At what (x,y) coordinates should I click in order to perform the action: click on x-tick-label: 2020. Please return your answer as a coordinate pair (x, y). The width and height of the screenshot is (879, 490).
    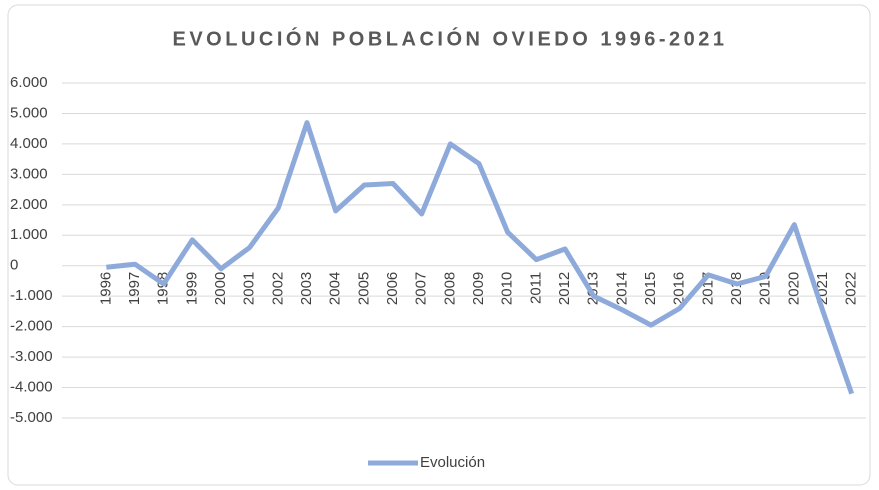
    Looking at the image, I should click on (793, 288).